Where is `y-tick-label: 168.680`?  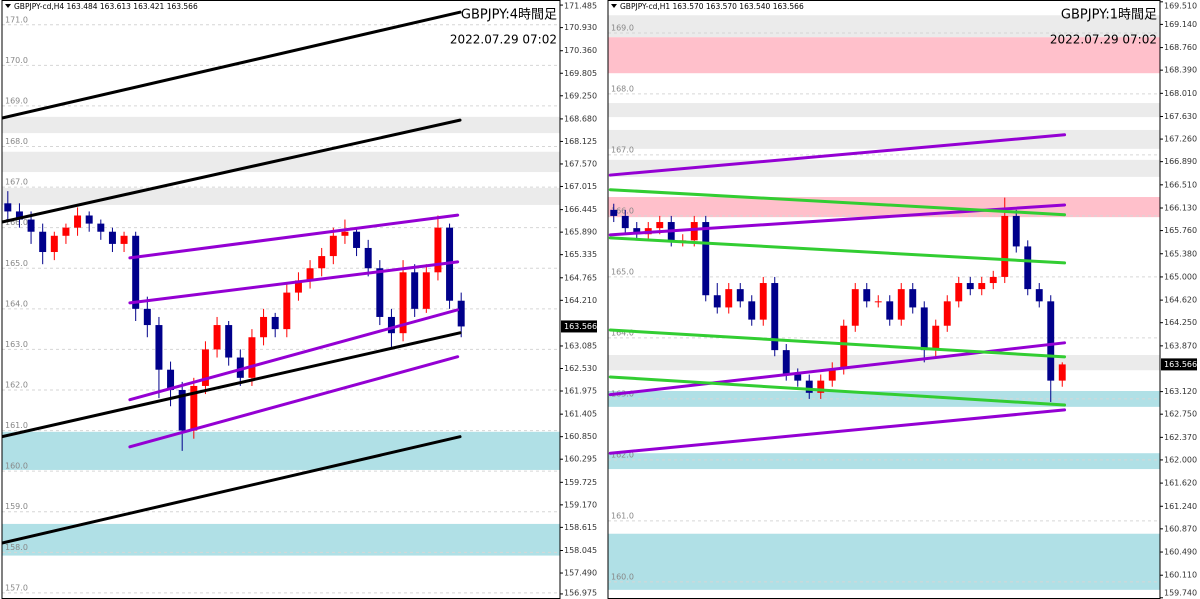 y-tick-label: 168.680 is located at coordinates (580, 118).